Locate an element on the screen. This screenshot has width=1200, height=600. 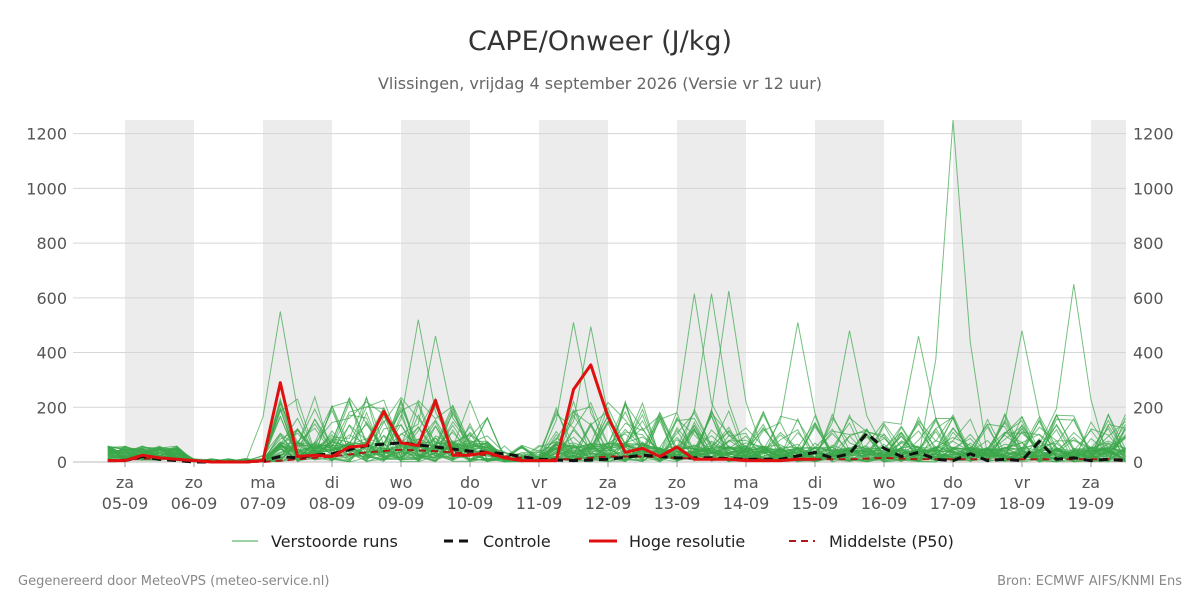
x-tick-date: 10-09 is located at coordinates (470, 503).